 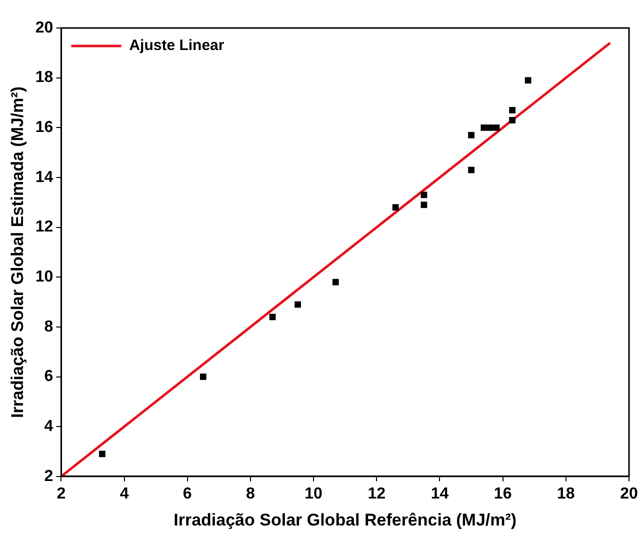 I want to click on y-tick-label: 20, so click(x=44, y=27).